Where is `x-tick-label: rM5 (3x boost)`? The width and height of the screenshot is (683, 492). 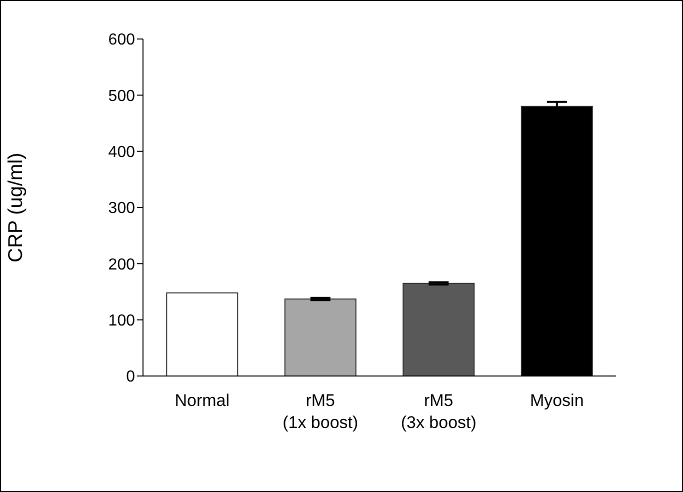 x-tick-label: rM5 (3x boost) is located at coordinates (438, 411).